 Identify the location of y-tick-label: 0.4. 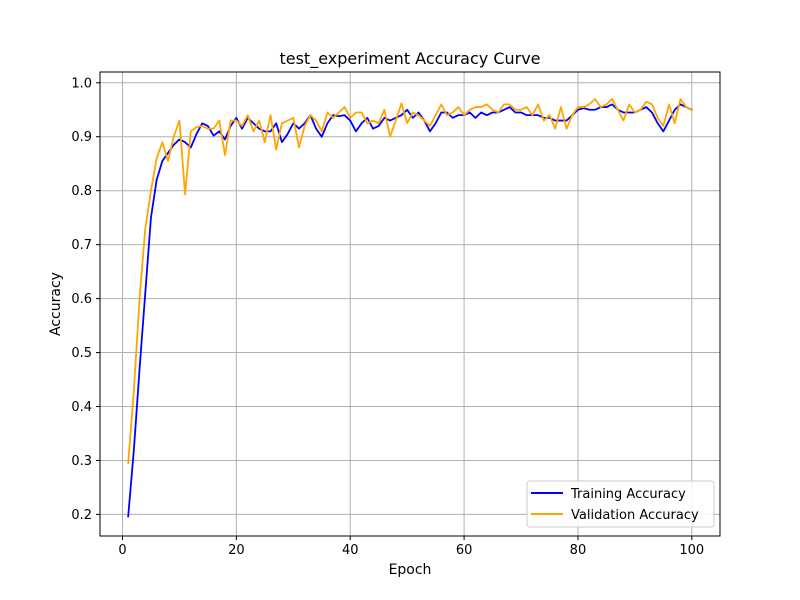
(81, 407).